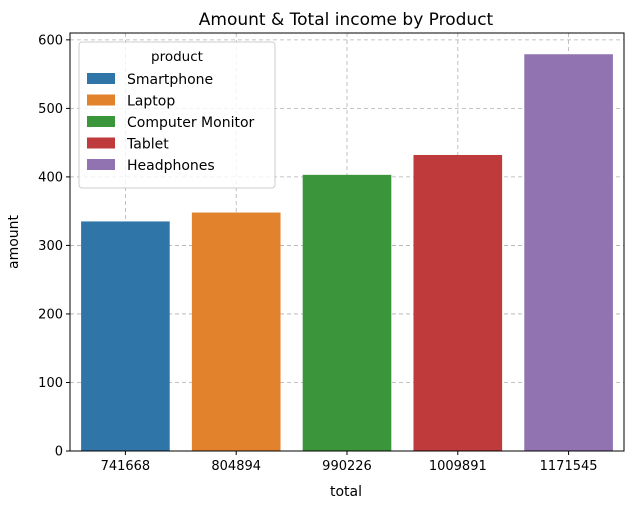  I want to click on y-tick-label: 500, so click(50, 109).